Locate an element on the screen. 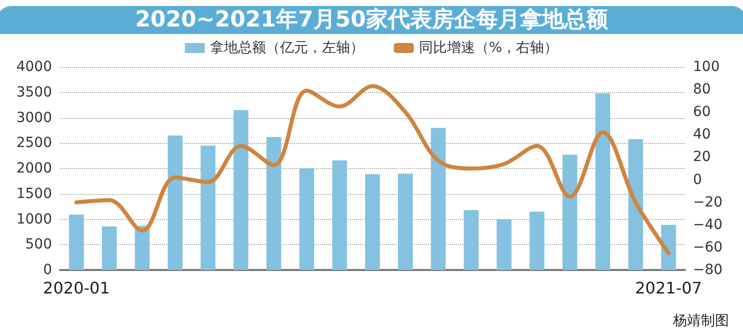 The image size is (743, 336). y2-tick-label: −40 is located at coordinates (708, 224).